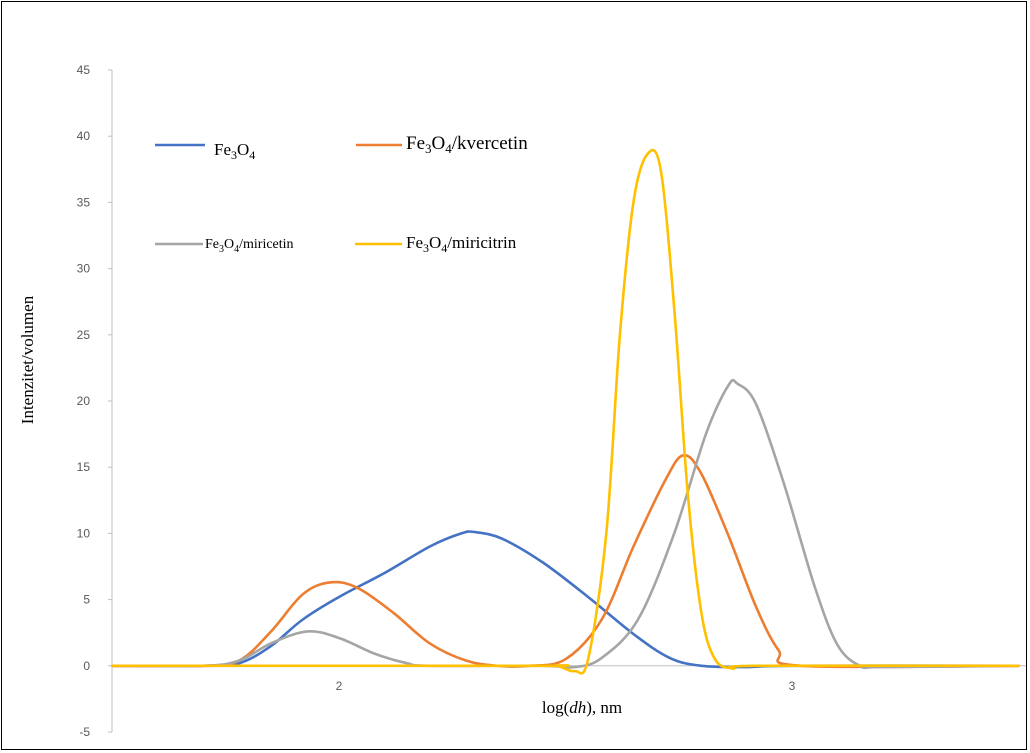 This screenshot has height=753, width=1030. I want to click on y-tick-label: 45, so click(84, 70).